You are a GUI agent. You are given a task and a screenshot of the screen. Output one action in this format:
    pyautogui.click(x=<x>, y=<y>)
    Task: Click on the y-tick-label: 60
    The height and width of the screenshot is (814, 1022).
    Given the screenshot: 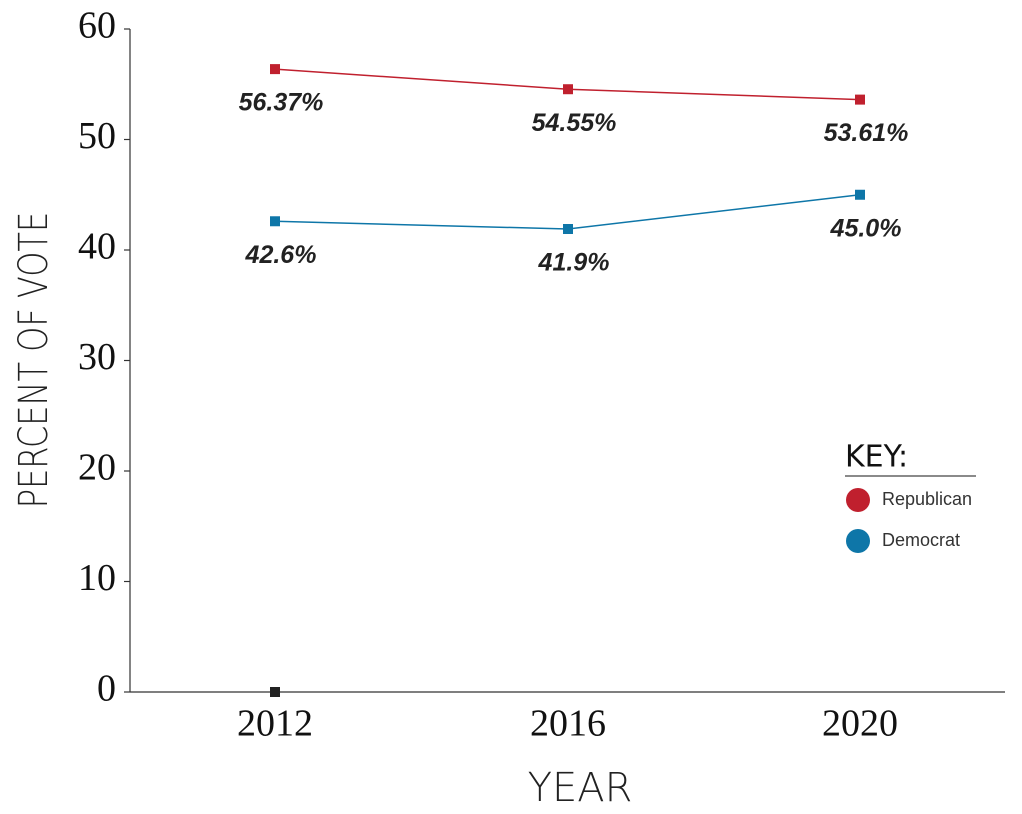 What is the action you would take?
    pyautogui.click(x=97, y=26)
    